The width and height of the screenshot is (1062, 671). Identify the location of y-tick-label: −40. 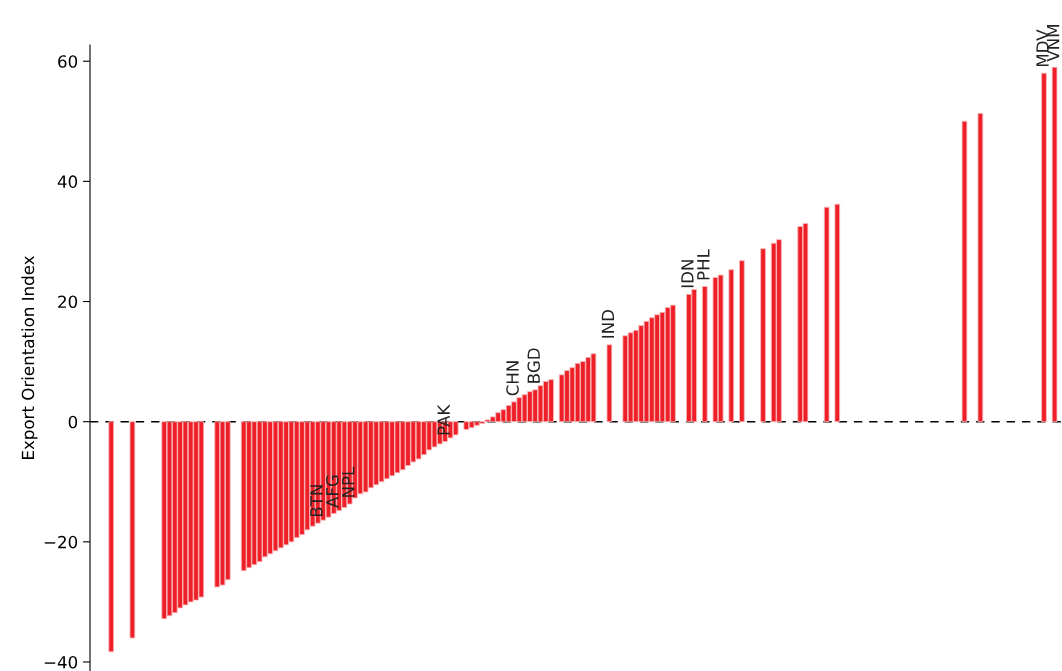
(61, 662).